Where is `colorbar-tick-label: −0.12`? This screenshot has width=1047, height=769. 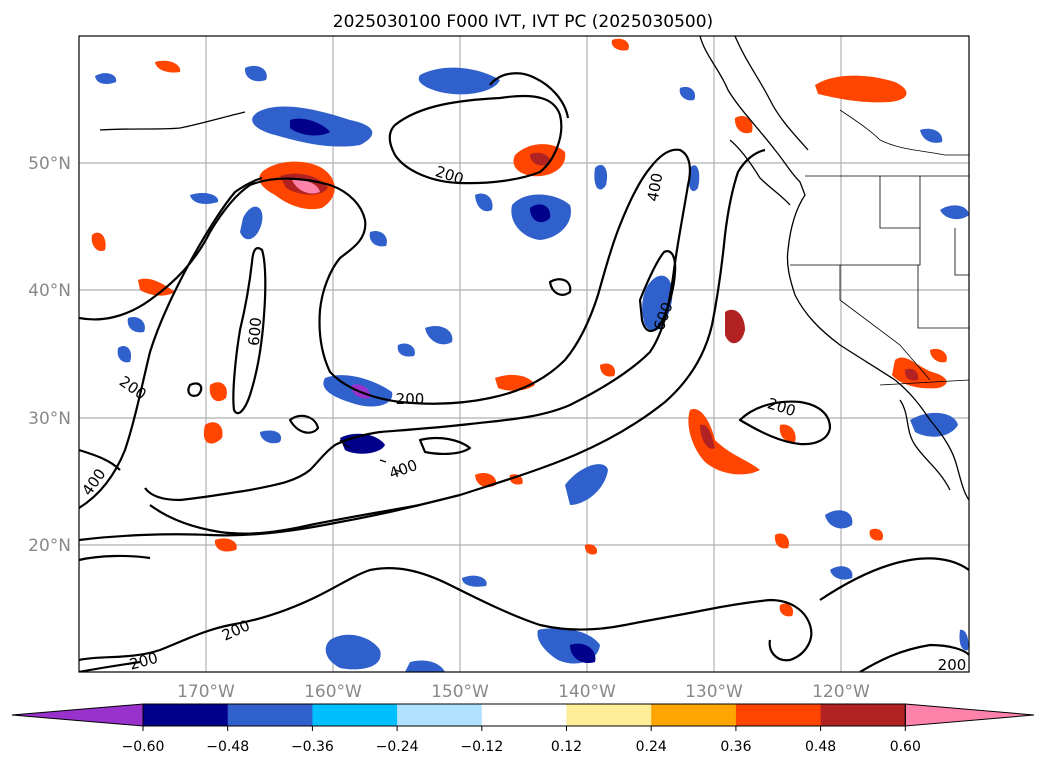
colorbar-tick-label: −0.12 is located at coordinates (481, 747).